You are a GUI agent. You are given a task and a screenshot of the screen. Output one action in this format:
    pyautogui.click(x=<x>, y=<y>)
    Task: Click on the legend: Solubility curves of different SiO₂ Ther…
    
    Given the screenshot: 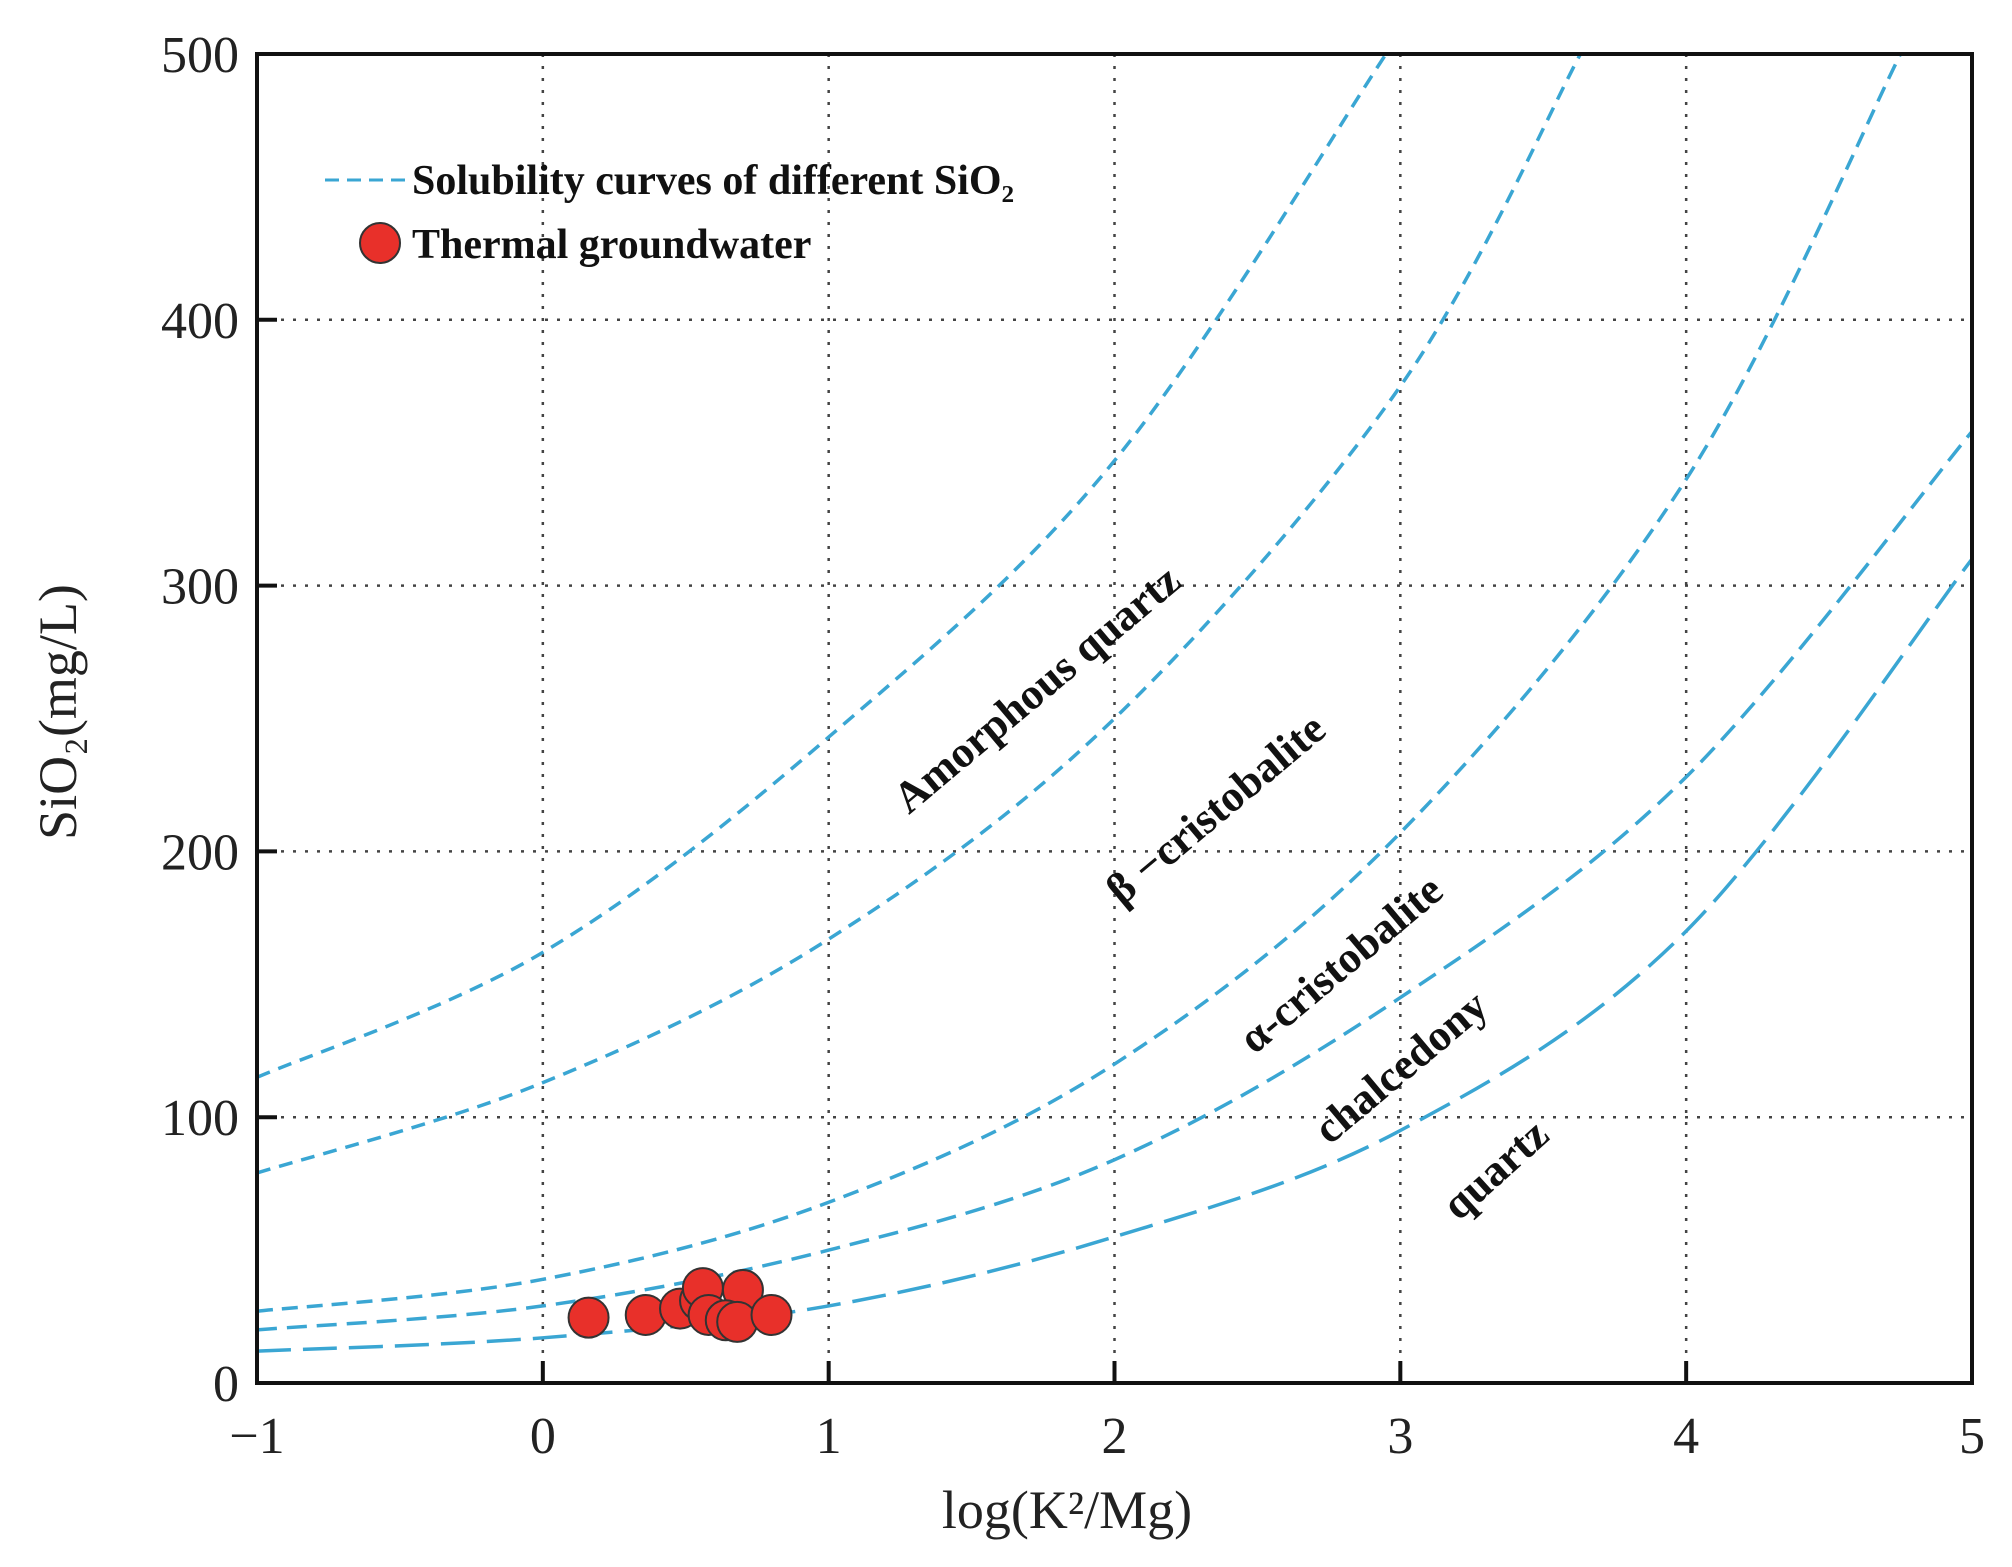 What is the action you would take?
    pyautogui.click(x=669, y=213)
    